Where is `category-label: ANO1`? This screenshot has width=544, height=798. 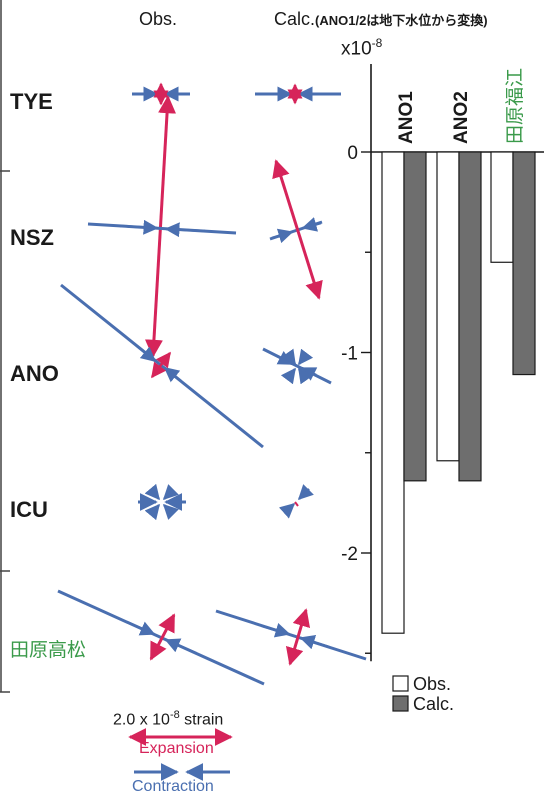 category-label: ANO1 is located at coordinates (406, 117).